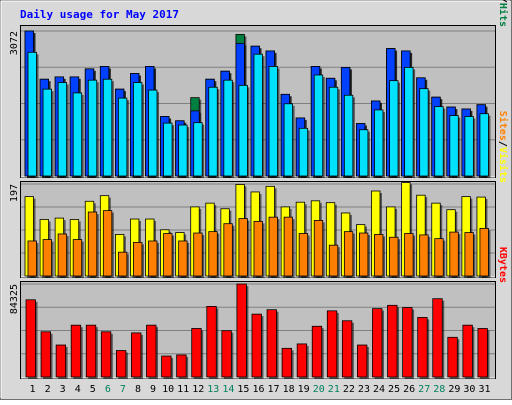 This screenshot has height=405, width=512. What do you see at coordinates (439, 389) in the screenshot?
I see `x-tick-label-day-28: 28` at bounding box center [439, 389].